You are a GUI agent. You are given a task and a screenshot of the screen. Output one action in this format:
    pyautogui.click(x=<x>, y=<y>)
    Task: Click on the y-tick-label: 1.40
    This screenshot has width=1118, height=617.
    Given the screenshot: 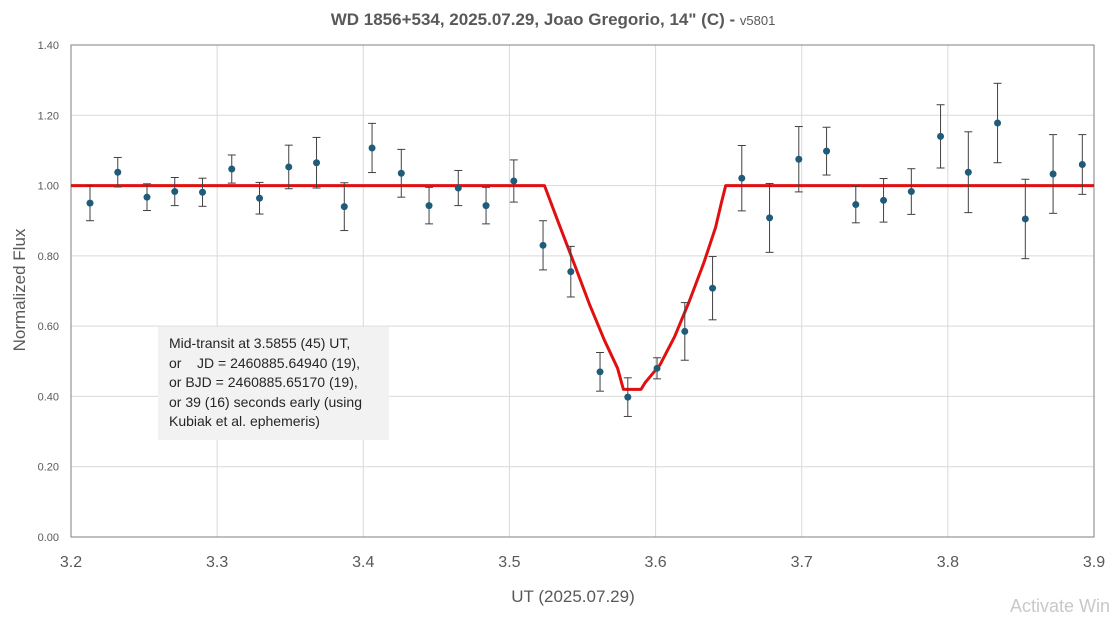 What is the action you would take?
    pyautogui.click(x=48, y=46)
    